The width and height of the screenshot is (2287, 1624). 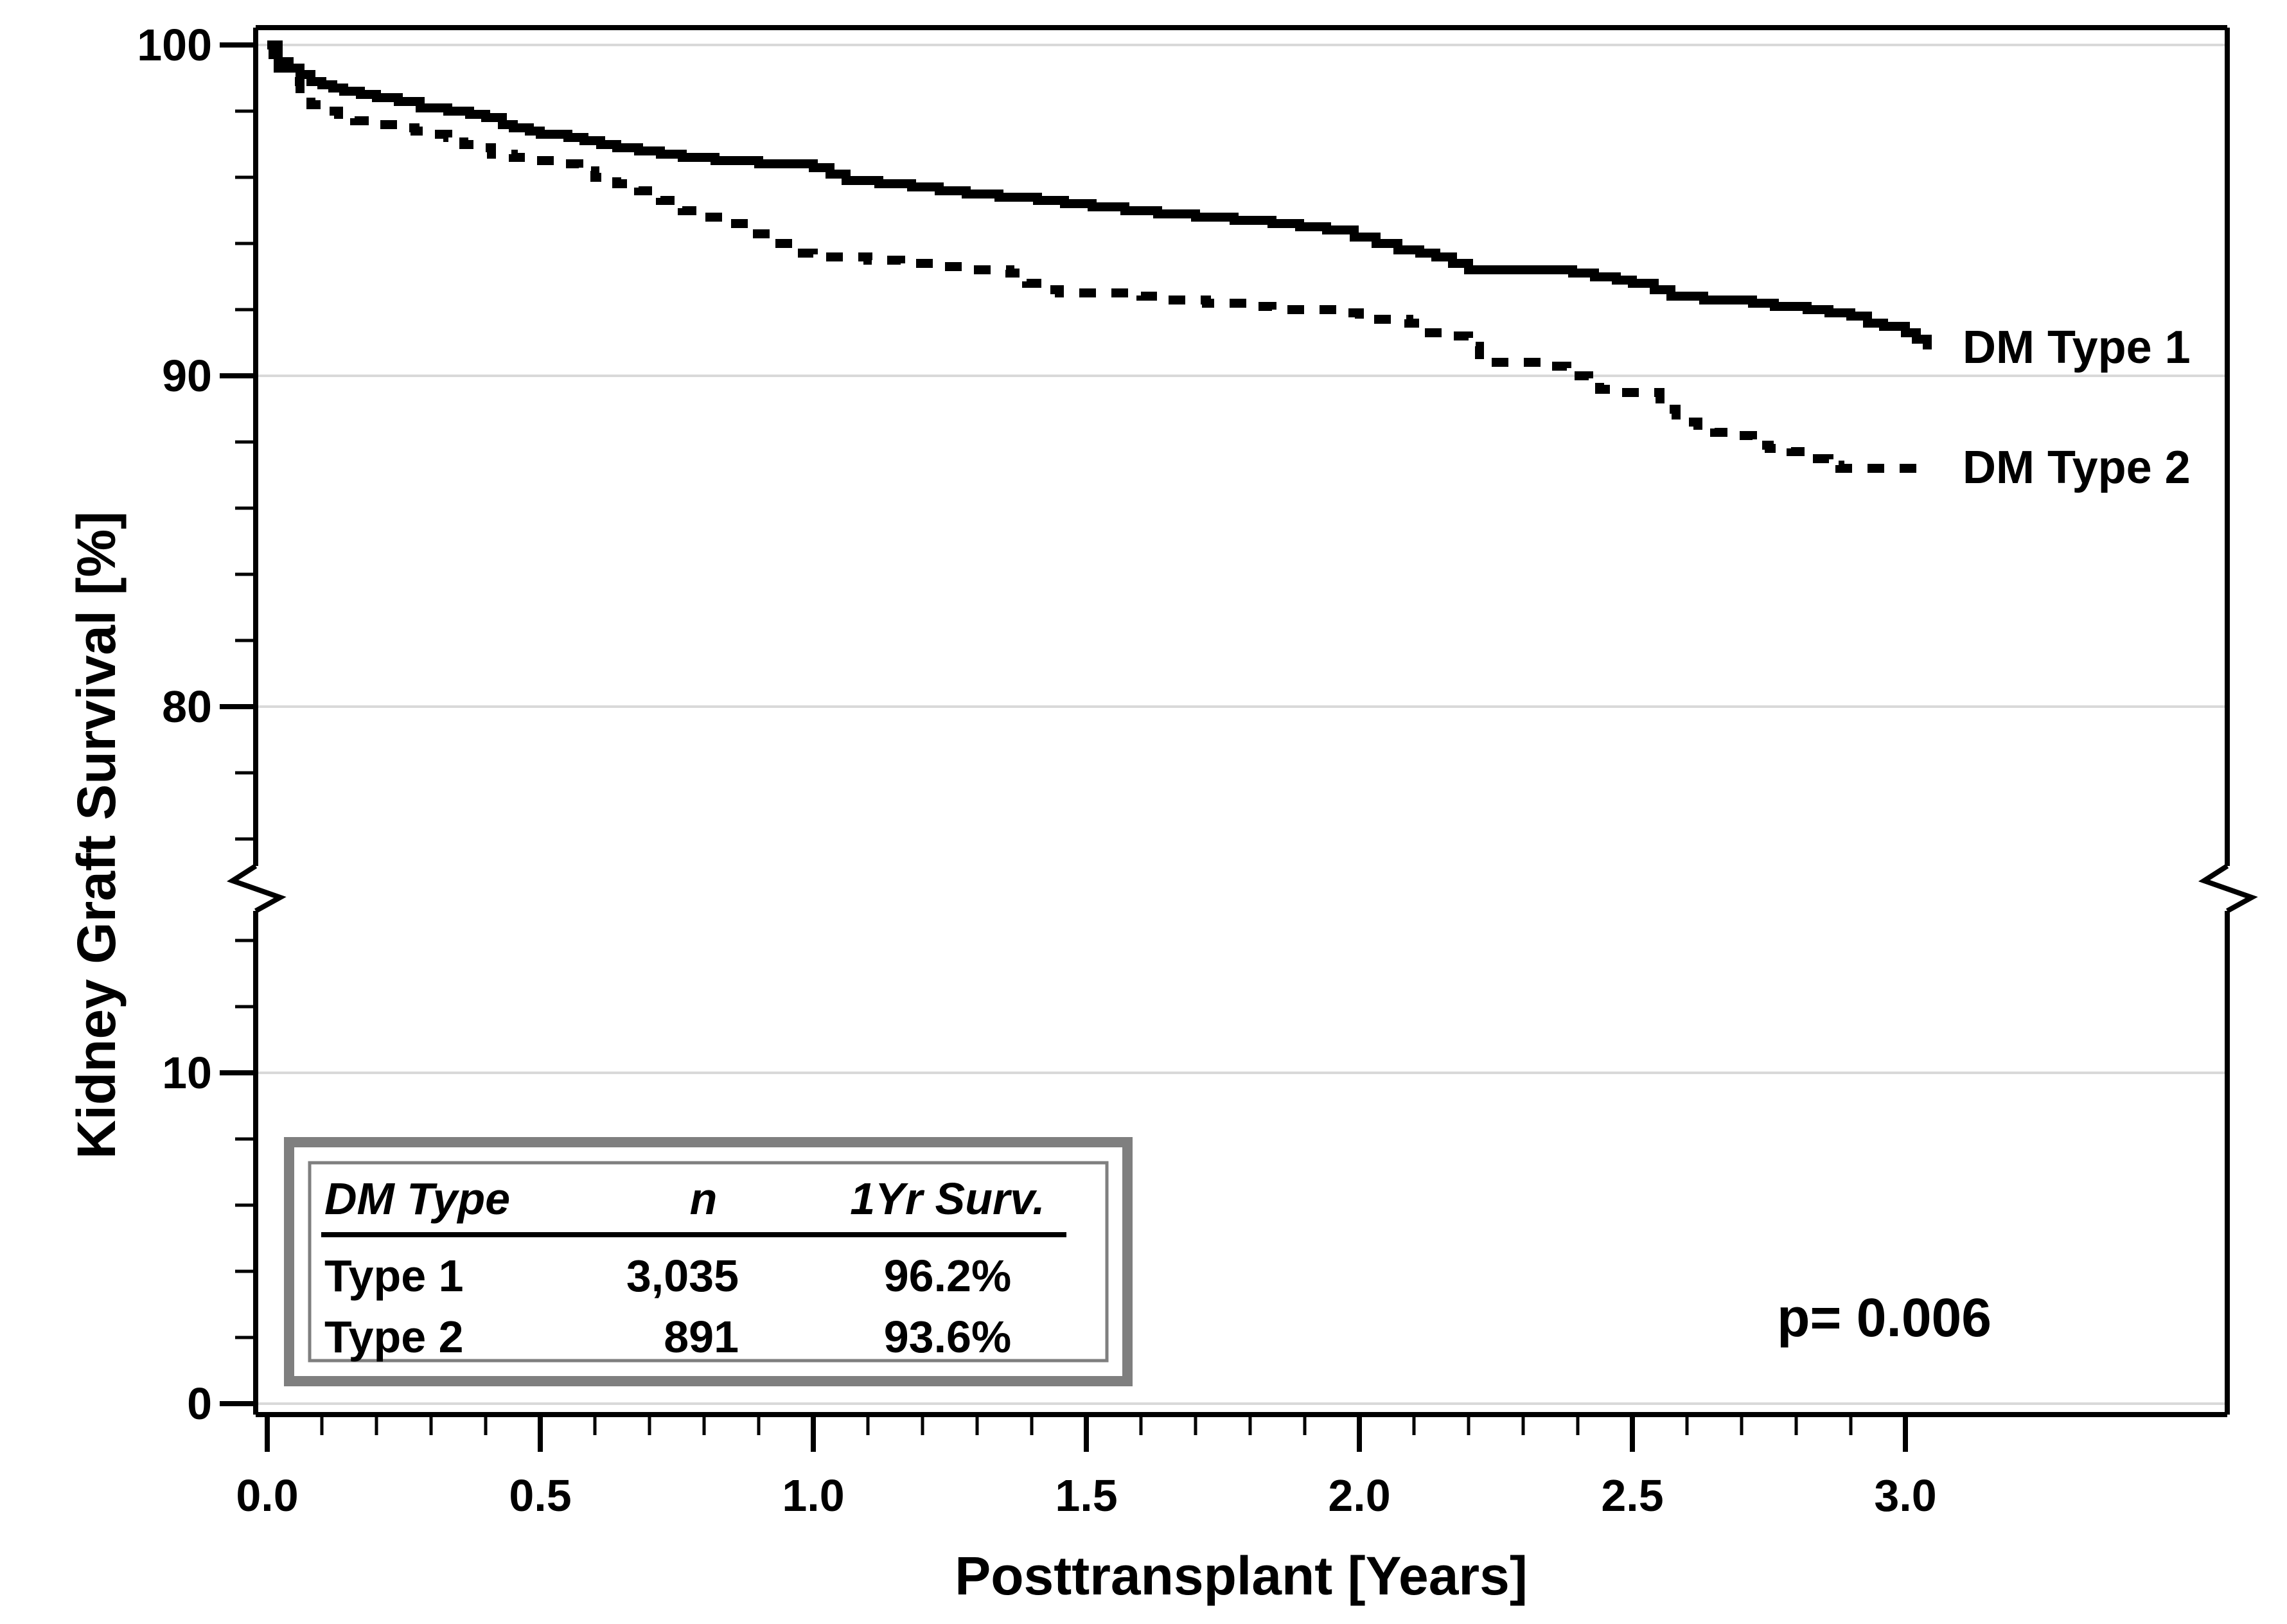 I want to click on x-axis-tick-label: 0.0, so click(x=267, y=1495).